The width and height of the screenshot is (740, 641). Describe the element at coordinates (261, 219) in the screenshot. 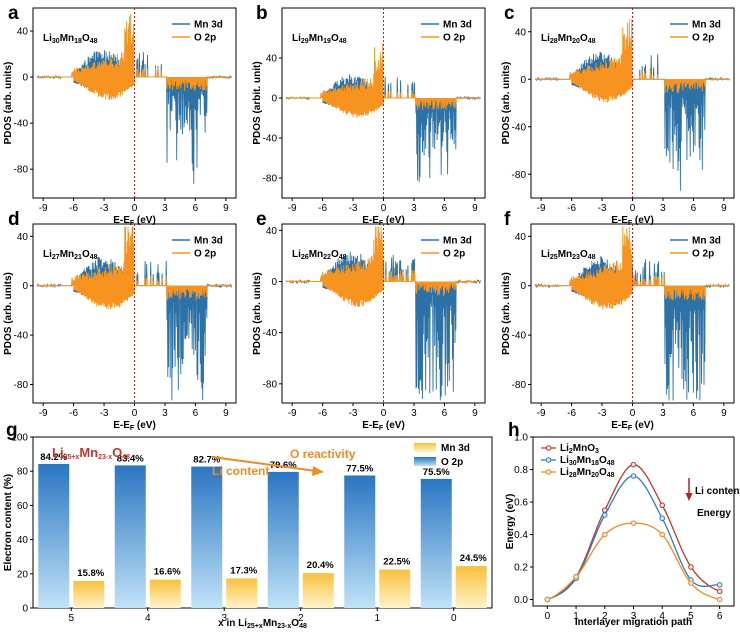

I see `panel-label: e` at that location.